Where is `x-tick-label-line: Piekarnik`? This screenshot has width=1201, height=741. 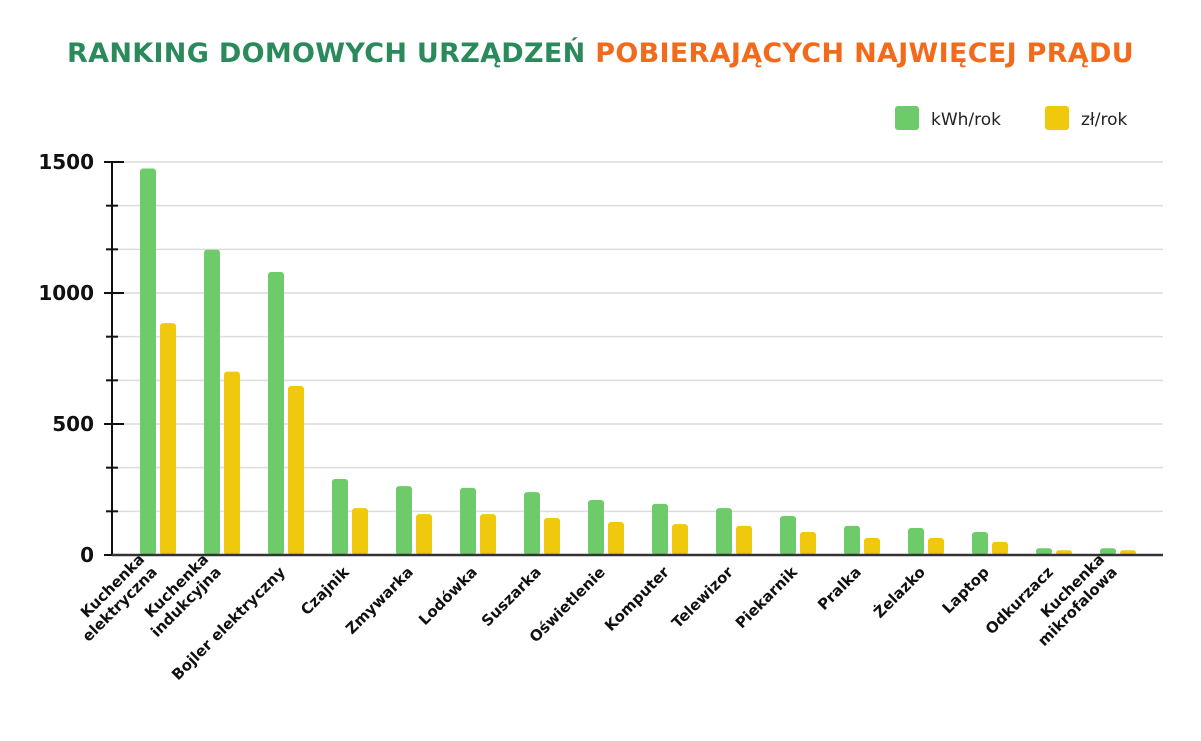 x-tick-label-line: Piekarnik is located at coordinates (767, 597).